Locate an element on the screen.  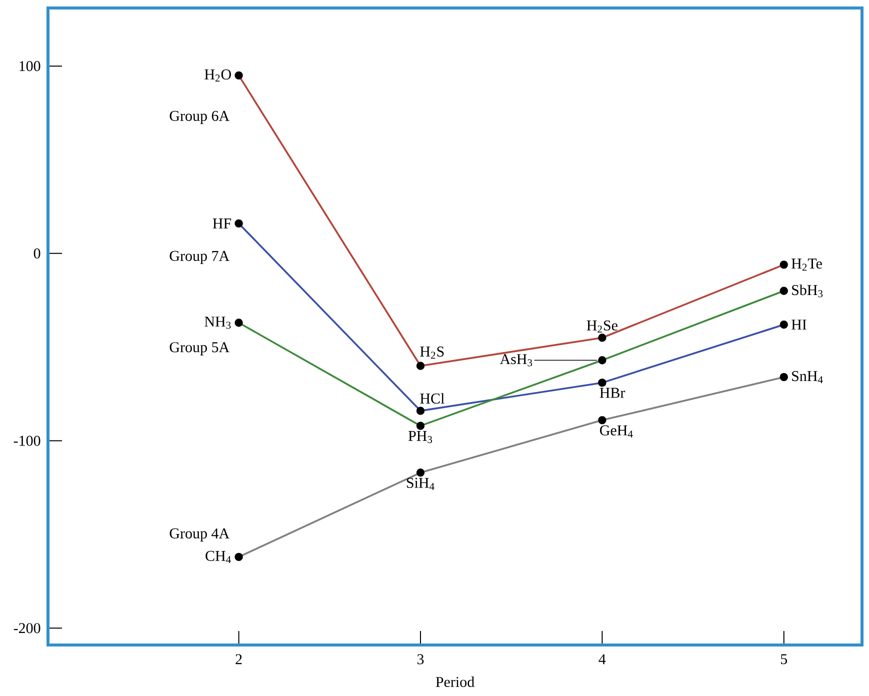
y-tick-label: 0 is located at coordinates (37, 253).